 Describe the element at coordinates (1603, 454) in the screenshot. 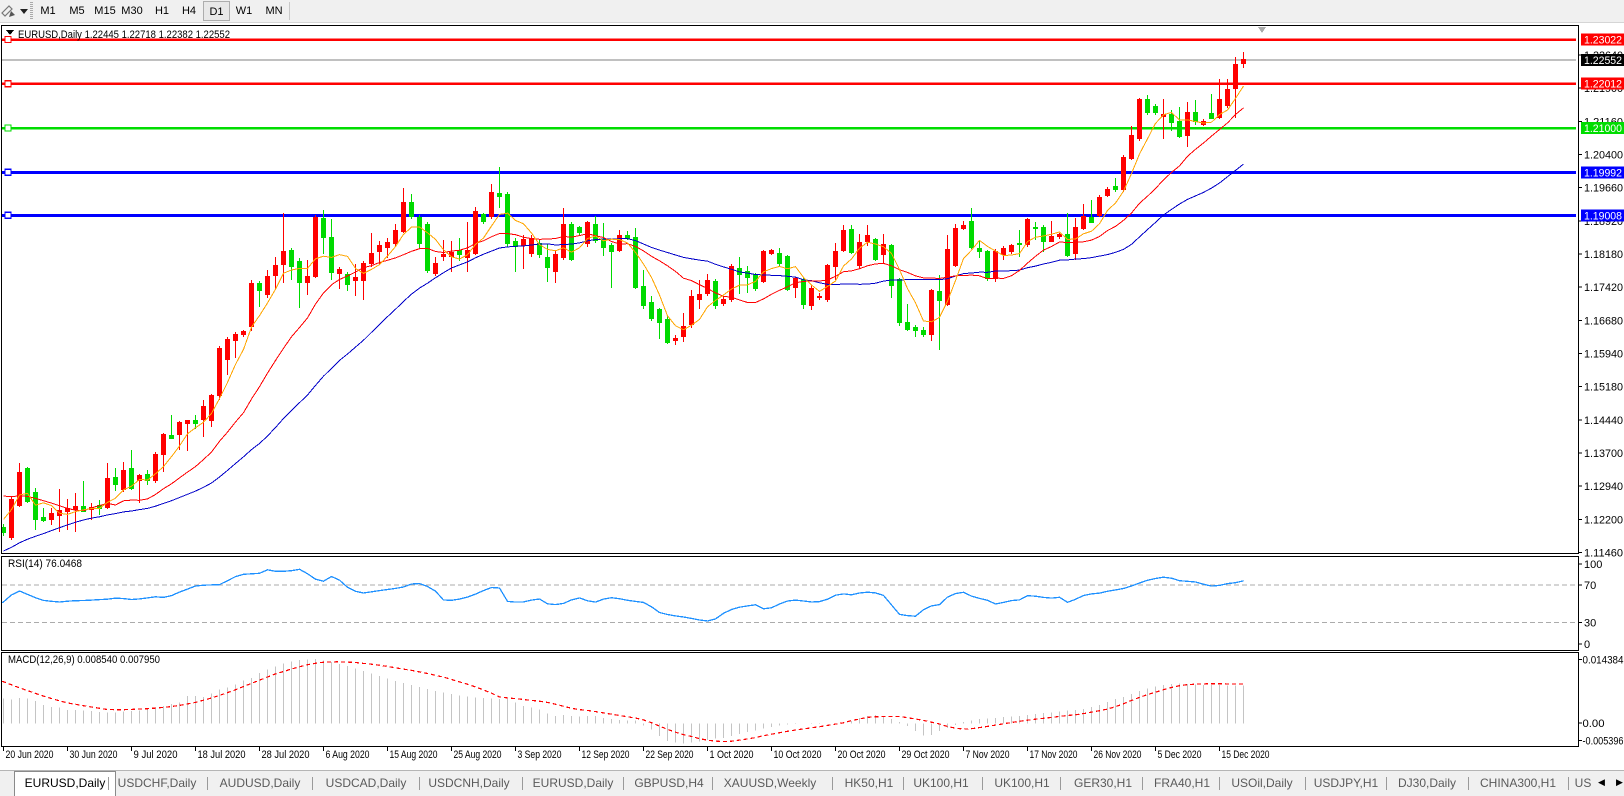

I see `svg-text: 1.13700` at that location.